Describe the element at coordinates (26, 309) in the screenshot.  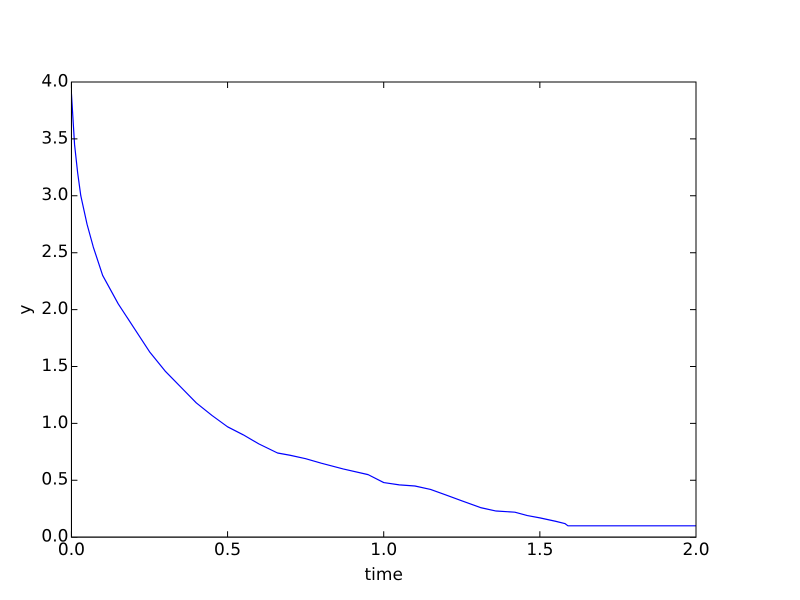
I see `y-axis-title: y` at that location.